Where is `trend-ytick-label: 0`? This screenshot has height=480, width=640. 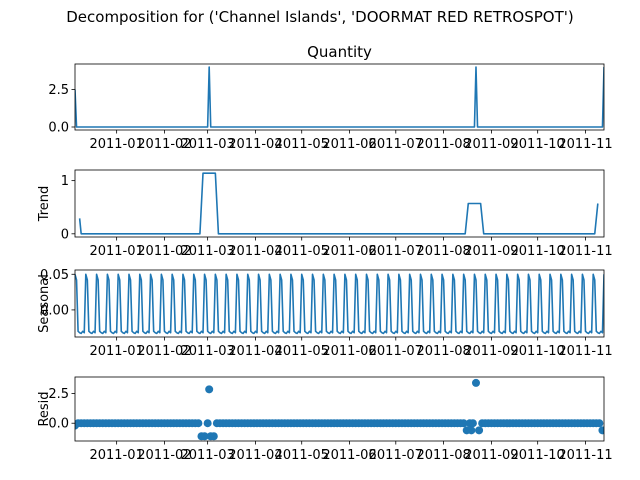 trend-ytick-label: 0 is located at coordinates (65, 234).